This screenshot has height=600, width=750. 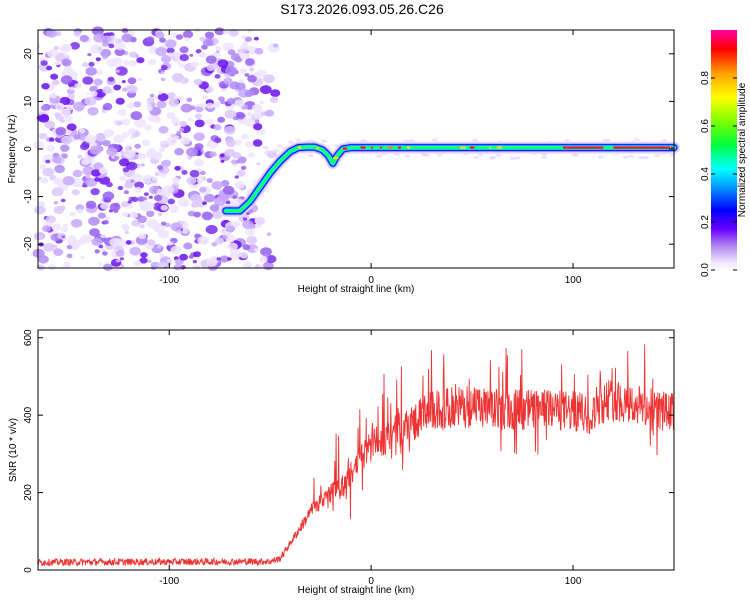 What do you see at coordinates (28, 244) in the screenshot?
I see `y-tick-label: -20` at bounding box center [28, 244].